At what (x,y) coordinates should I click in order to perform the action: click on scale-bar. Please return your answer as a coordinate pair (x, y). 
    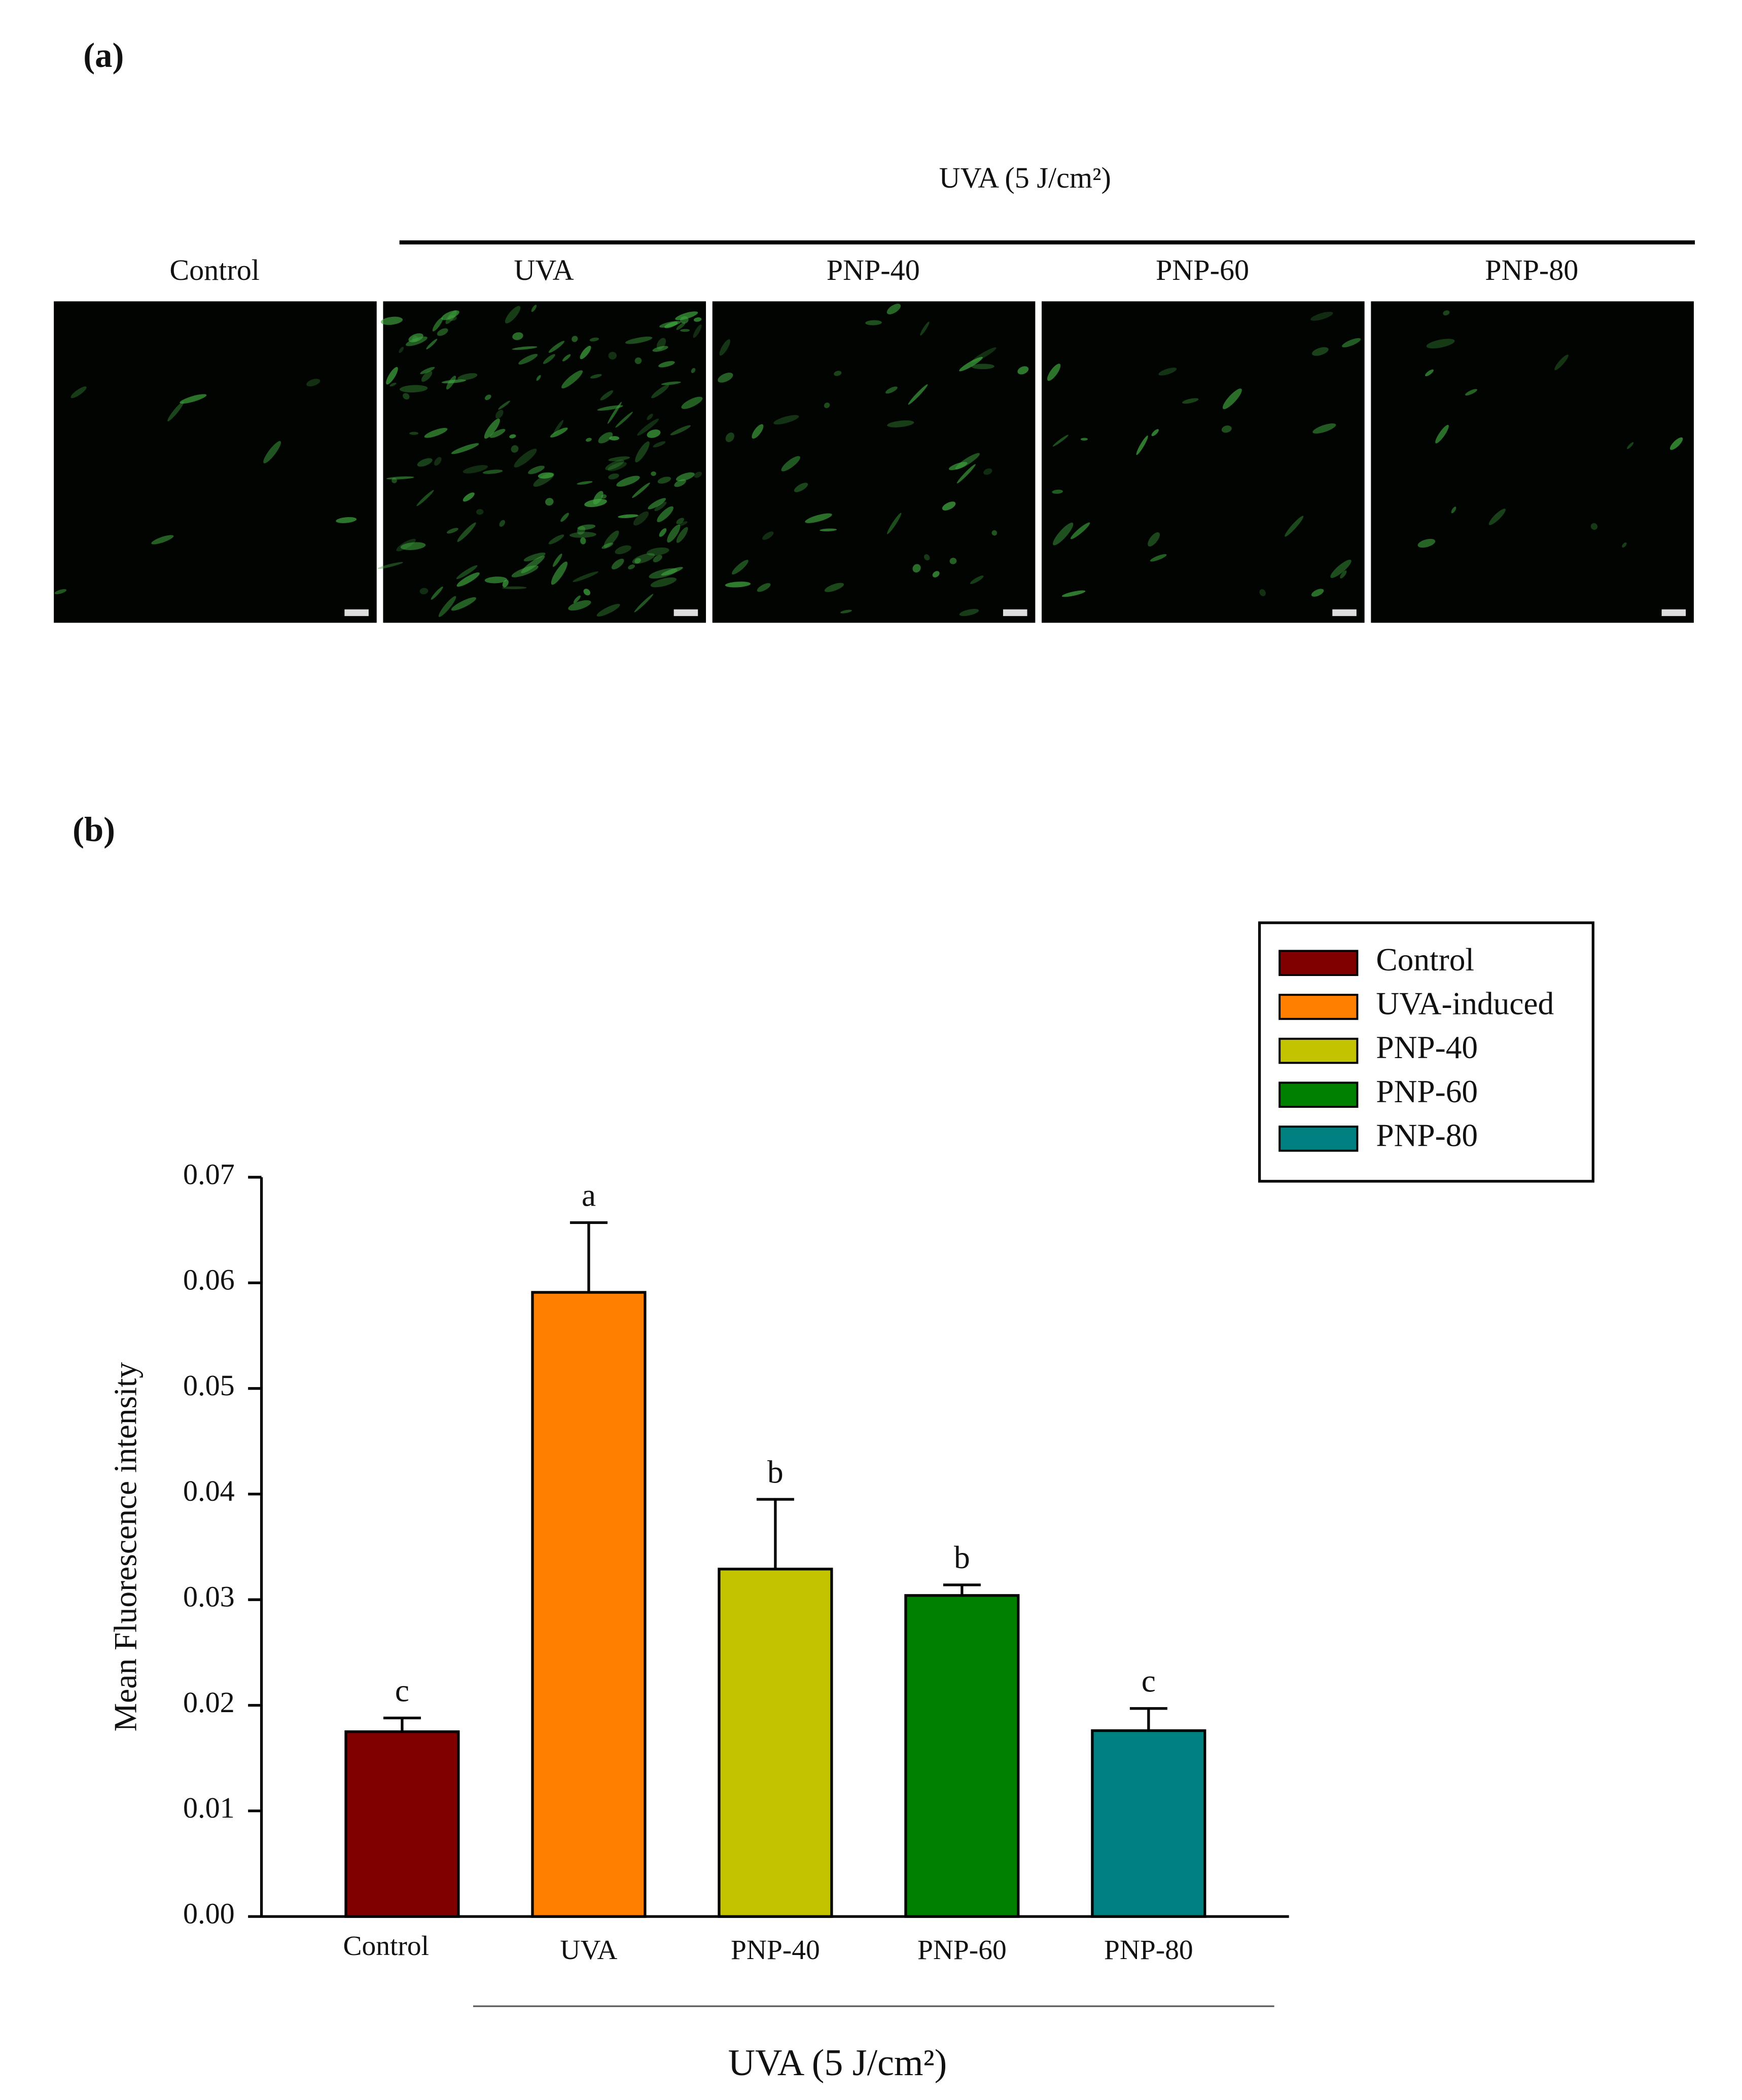
    Looking at the image, I should click on (356, 613).